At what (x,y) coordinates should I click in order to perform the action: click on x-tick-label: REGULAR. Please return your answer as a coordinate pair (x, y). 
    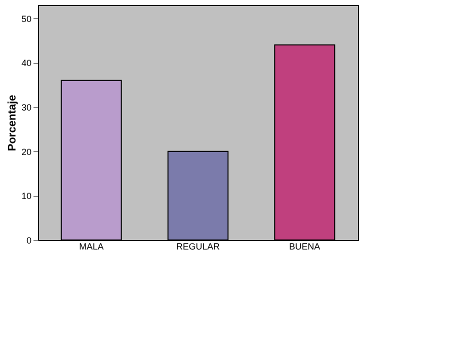
    Looking at the image, I should click on (198, 247).